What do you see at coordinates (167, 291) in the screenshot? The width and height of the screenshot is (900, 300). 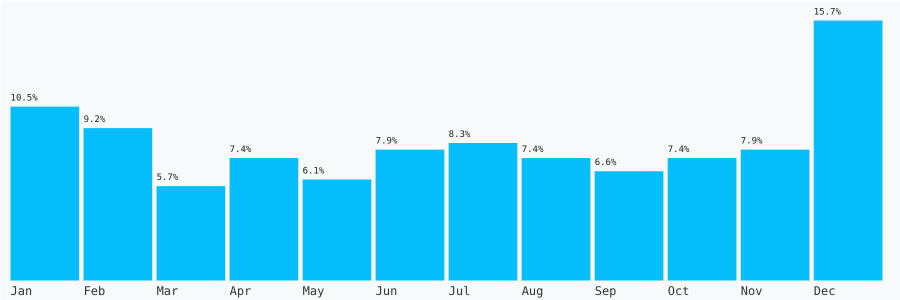 I see `x-tick-label: Mar` at bounding box center [167, 291].